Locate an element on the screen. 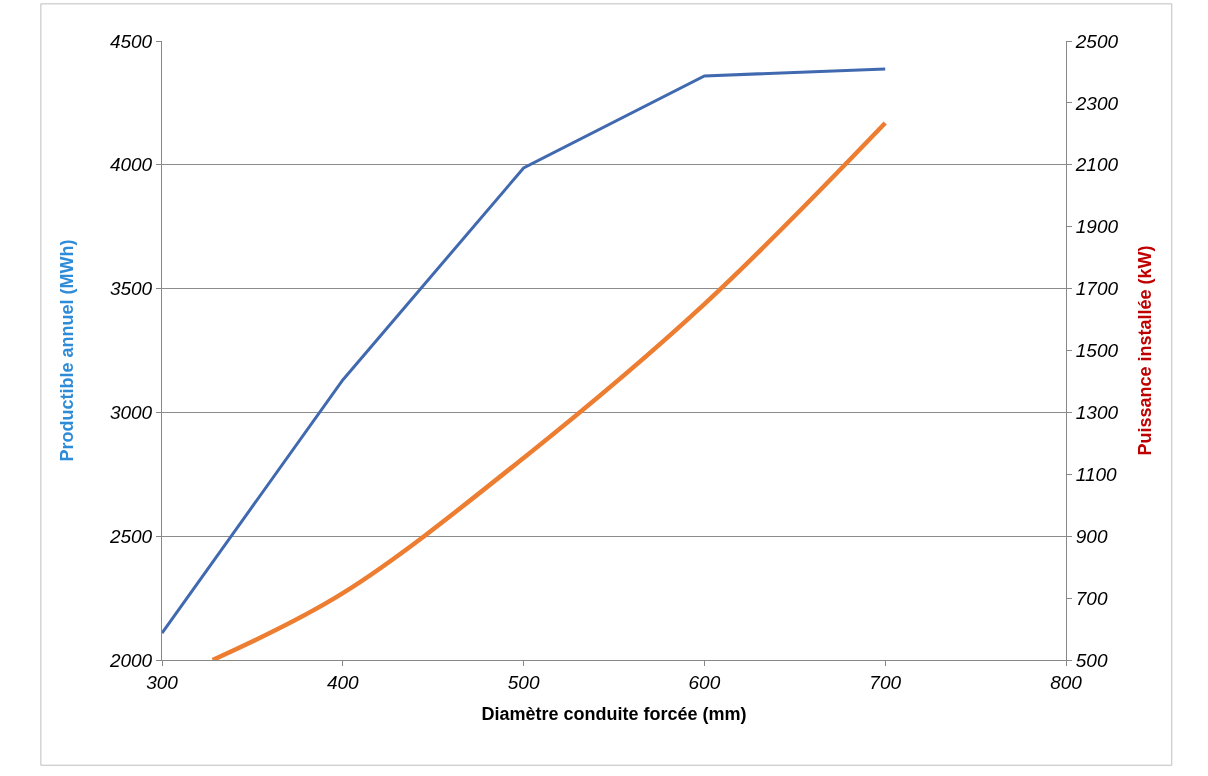 The width and height of the screenshot is (1208, 776). y2-tick-label: 1900 is located at coordinates (1097, 227).